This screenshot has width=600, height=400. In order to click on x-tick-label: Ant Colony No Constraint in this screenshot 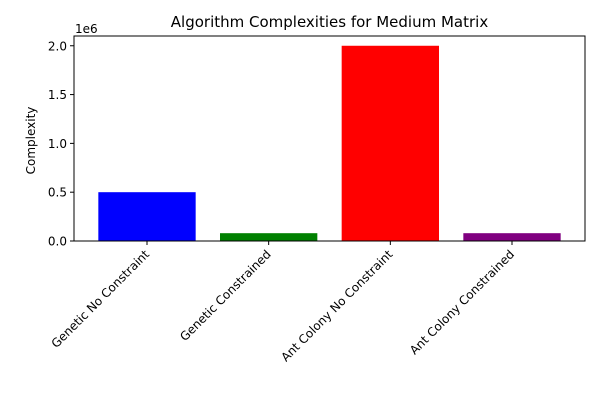, I will do `click(336, 305)`.